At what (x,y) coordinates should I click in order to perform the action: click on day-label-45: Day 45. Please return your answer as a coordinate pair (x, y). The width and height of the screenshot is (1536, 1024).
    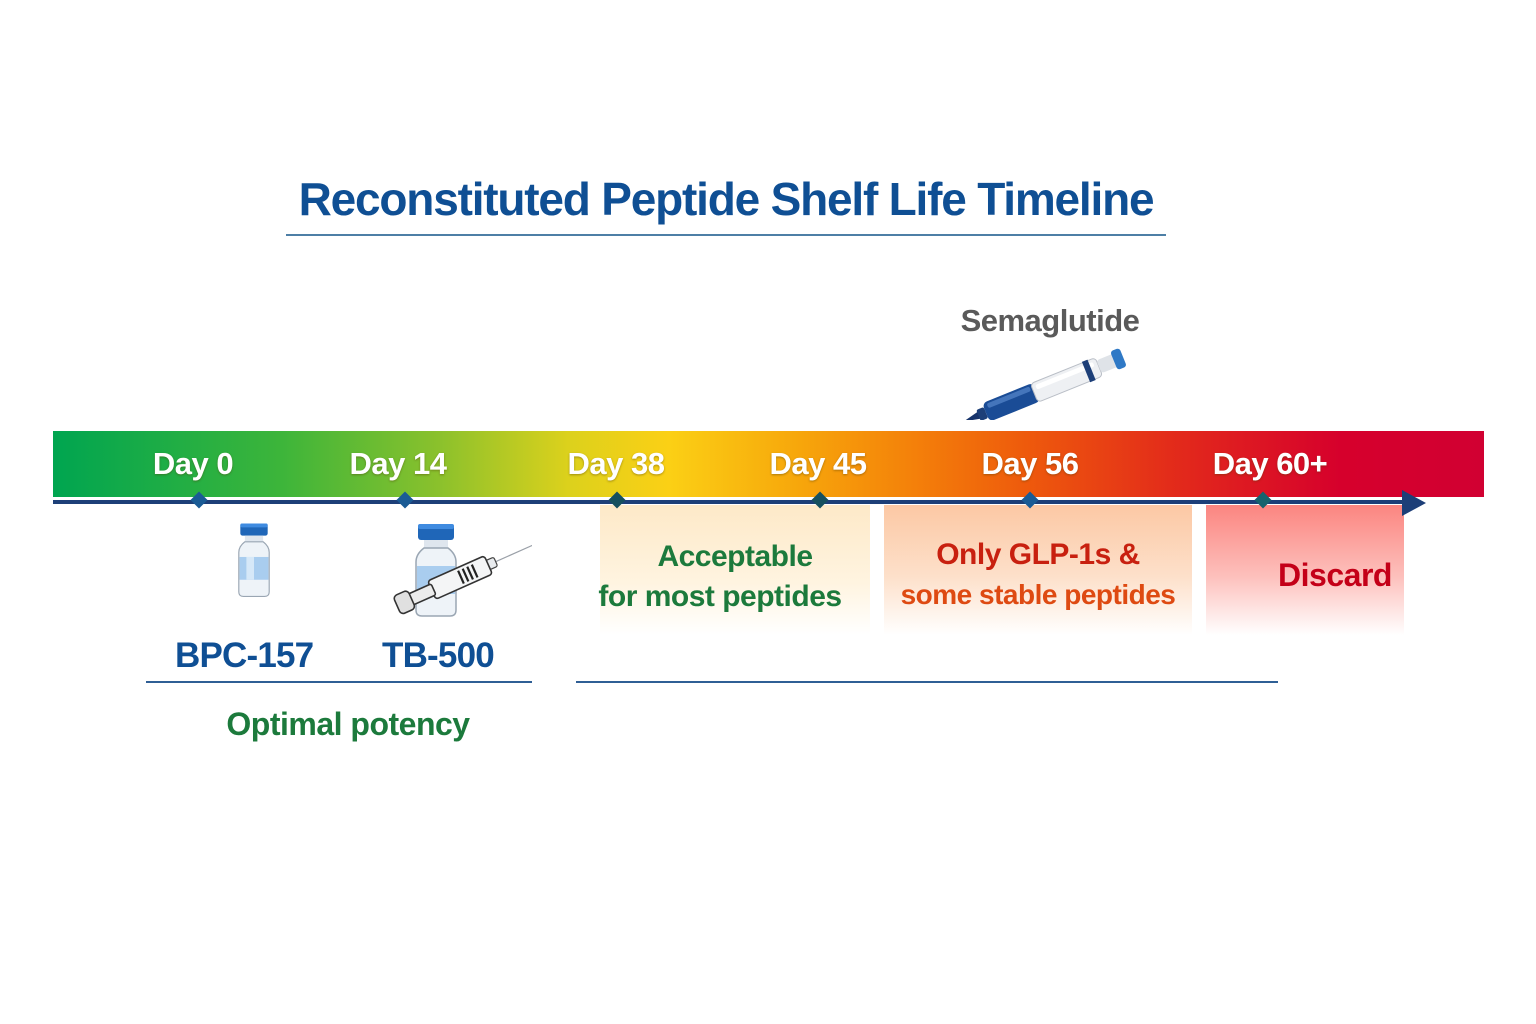
    Looking at the image, I should click on (818, 463).